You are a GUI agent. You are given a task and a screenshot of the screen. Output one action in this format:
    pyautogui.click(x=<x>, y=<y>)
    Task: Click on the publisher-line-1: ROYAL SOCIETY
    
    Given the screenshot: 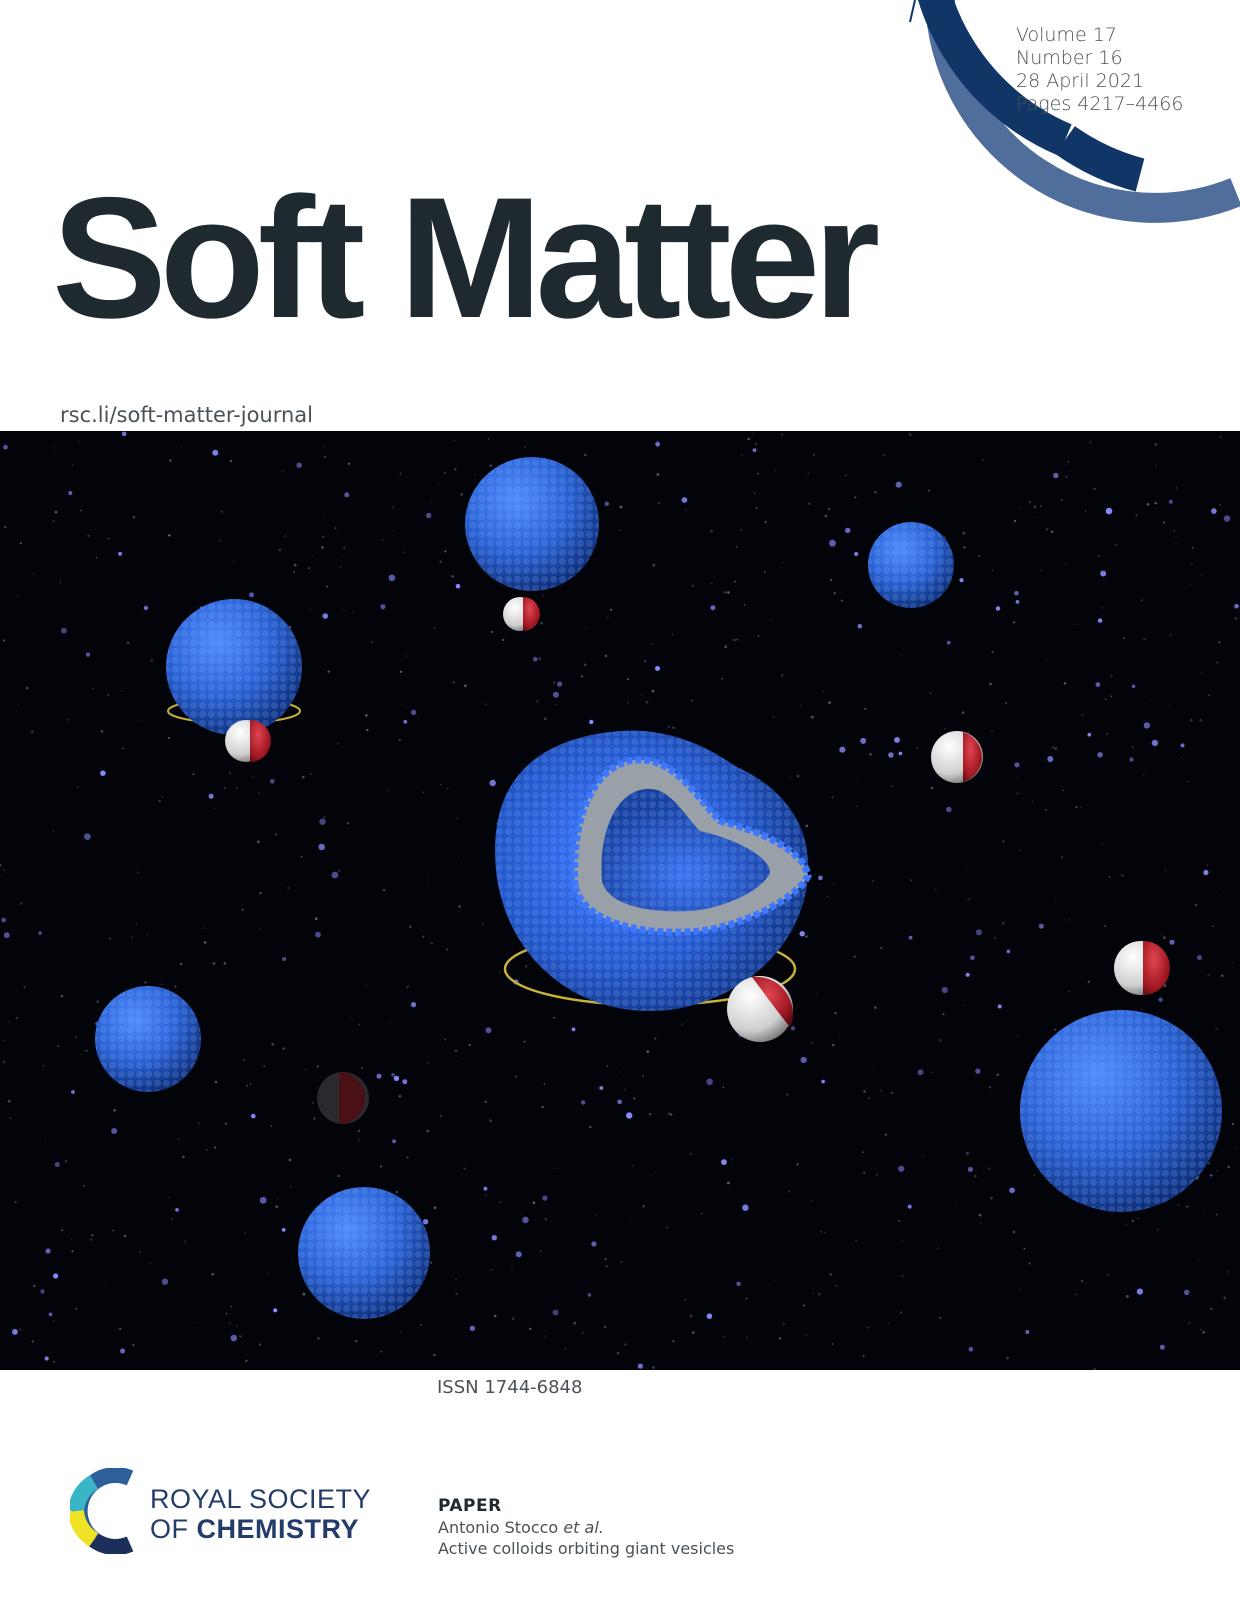 What is the action you would take?
    pyautogui.click(x=261, y=1499)
    